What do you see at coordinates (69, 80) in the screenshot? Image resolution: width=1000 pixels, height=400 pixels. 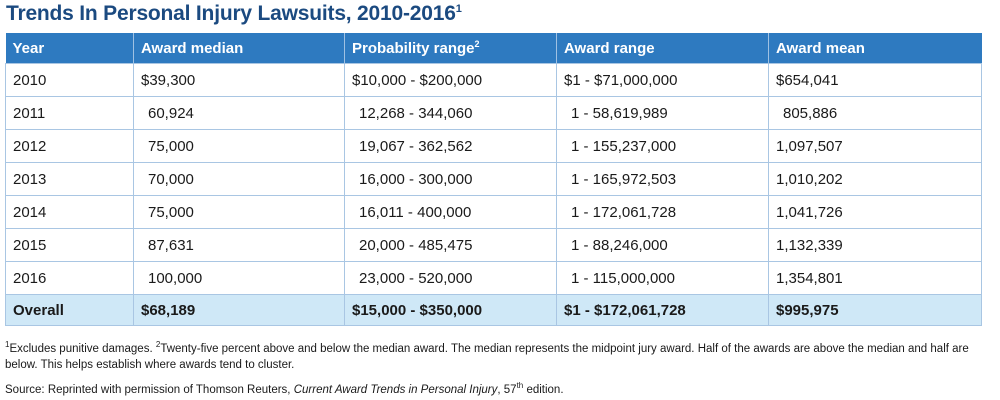 I see `cell-year: 2010` at bounding box center [69, 80].